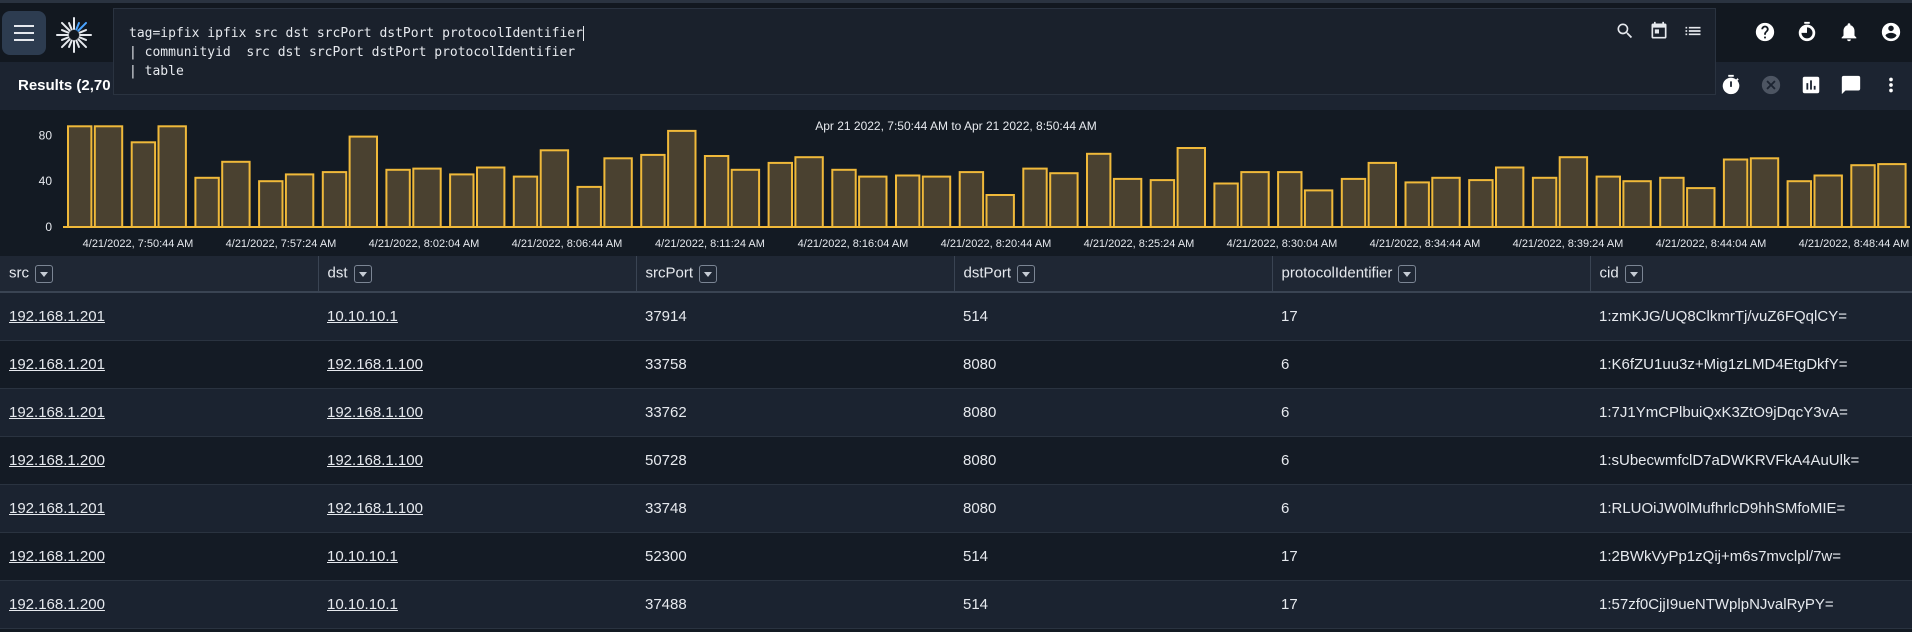  I want to click on bell-icon, so click(1849, 32).